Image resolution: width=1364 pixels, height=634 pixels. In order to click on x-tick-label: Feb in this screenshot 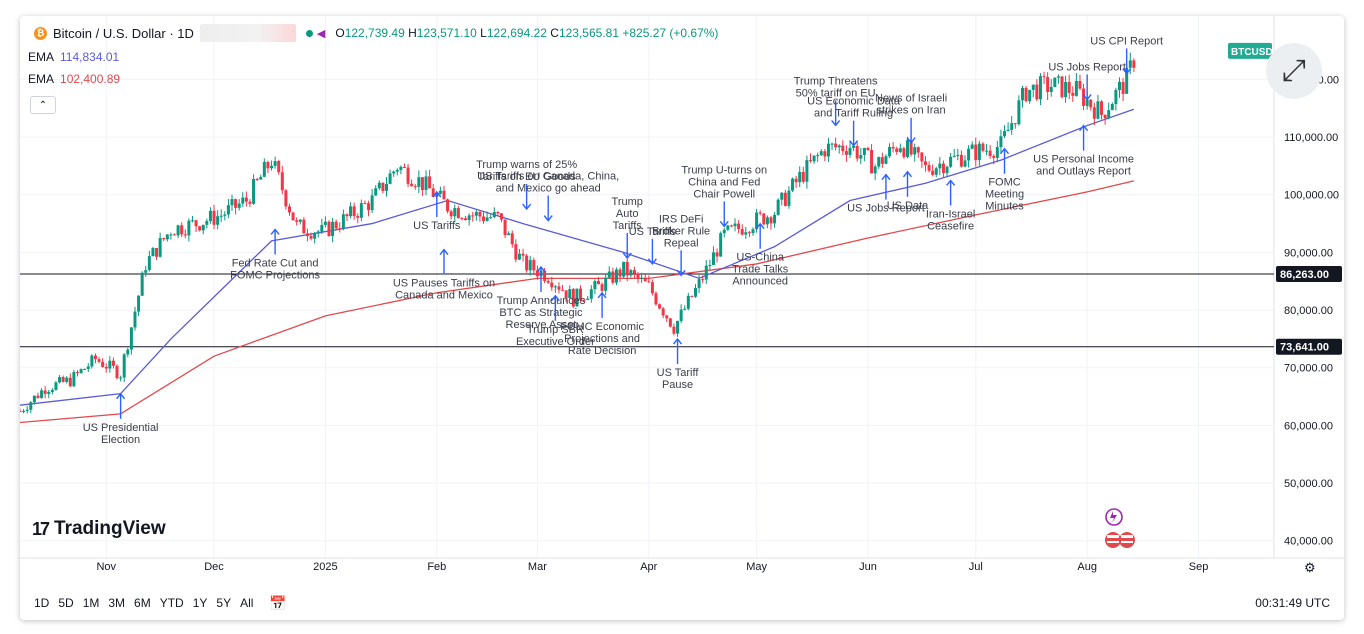, I will do `click(436, 567)`.